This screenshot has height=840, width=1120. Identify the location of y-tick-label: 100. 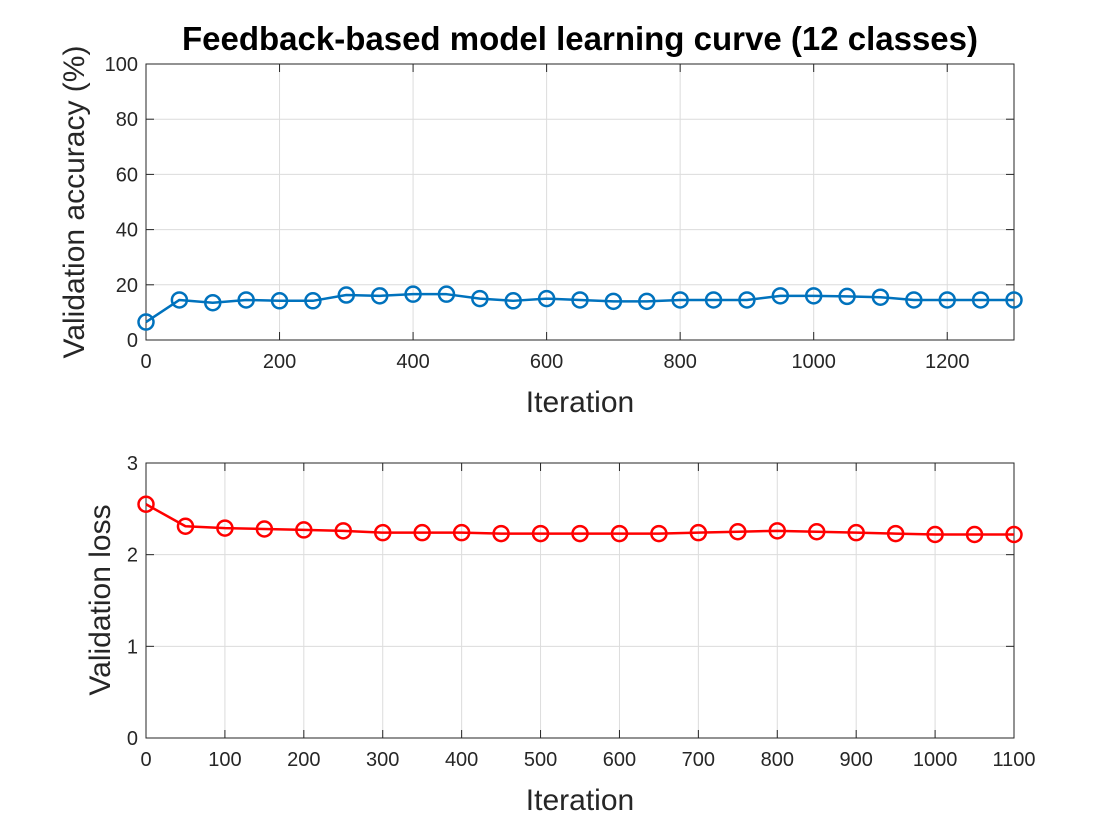
(121, 65).